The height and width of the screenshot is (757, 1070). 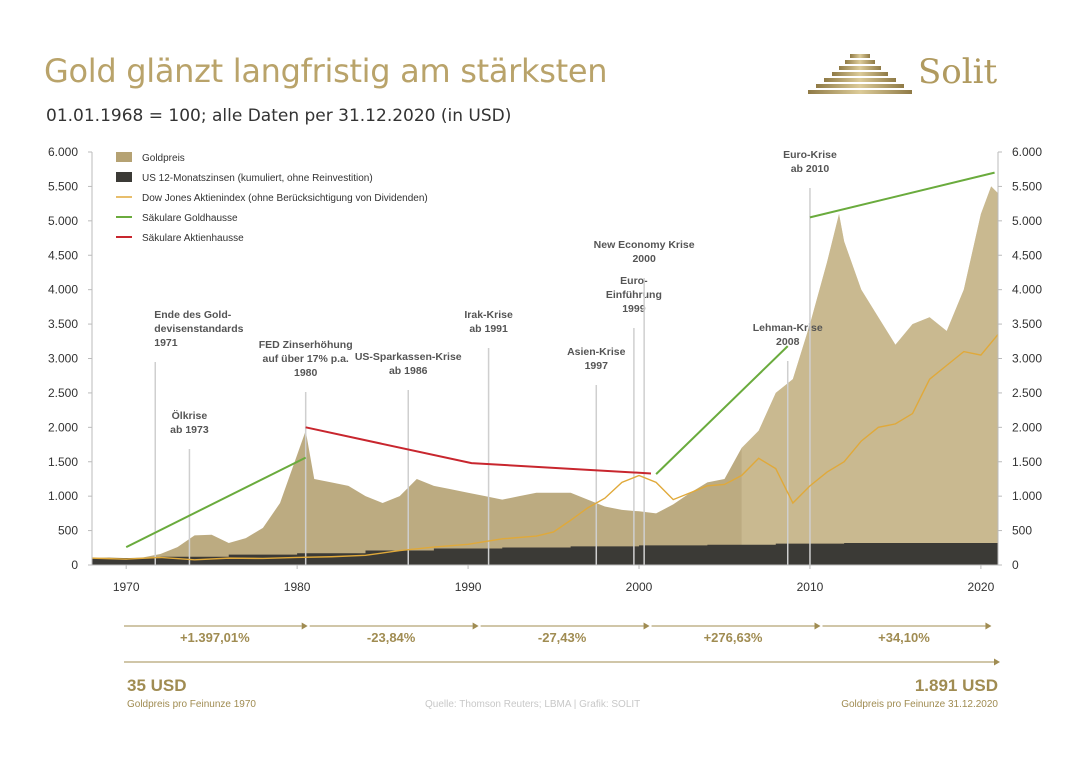 What do you see at coordinates (63, 359) in the screenshot?
I see `y-tick-label-left: 3.000` at bounding box center [63, 359].